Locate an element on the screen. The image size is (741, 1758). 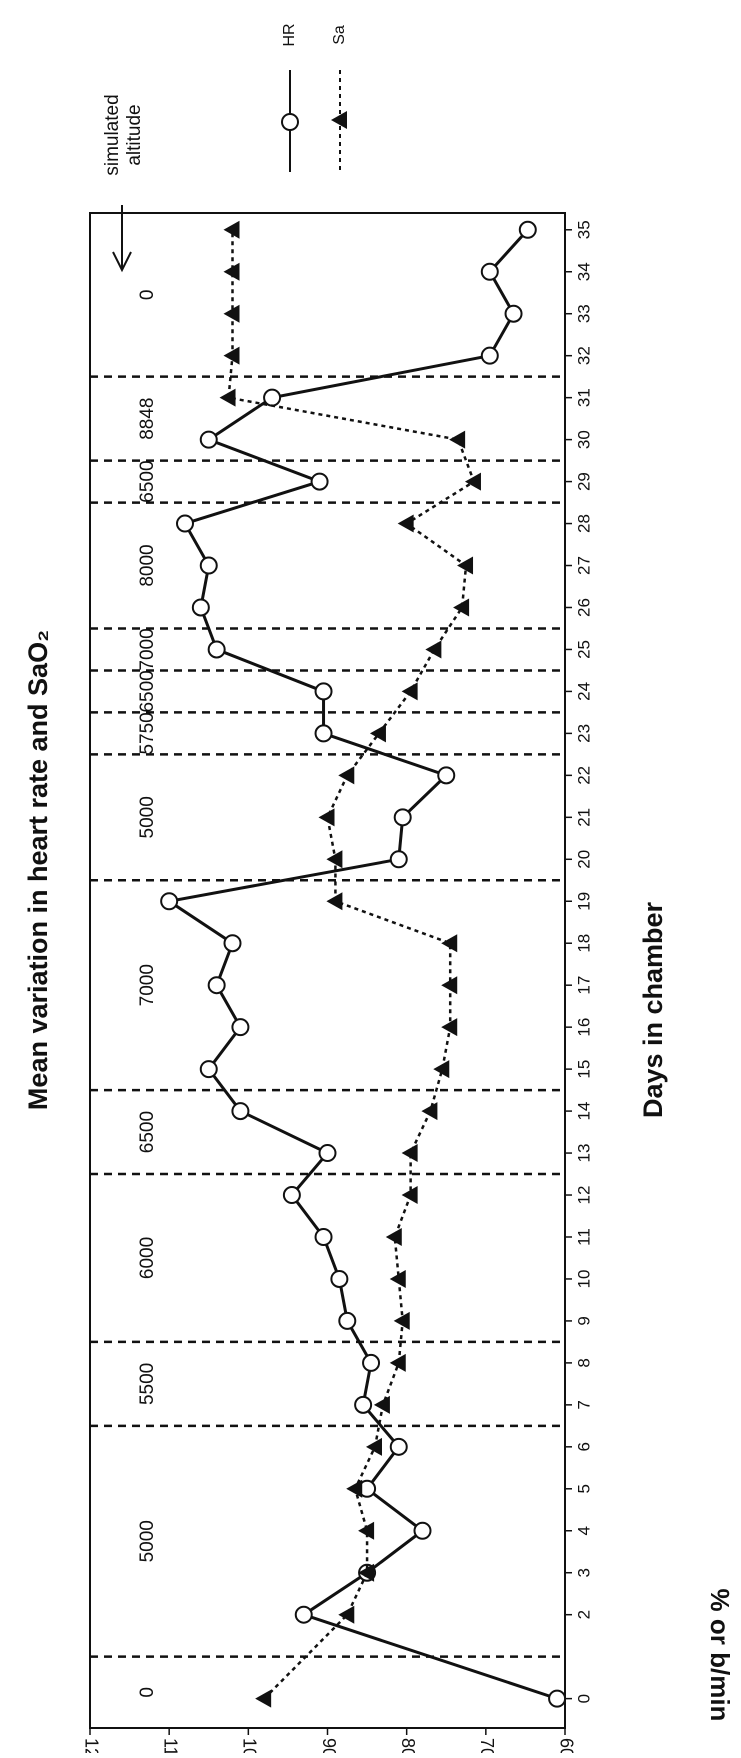
x-tick-label: 28 is located at coordinates (583, 523).